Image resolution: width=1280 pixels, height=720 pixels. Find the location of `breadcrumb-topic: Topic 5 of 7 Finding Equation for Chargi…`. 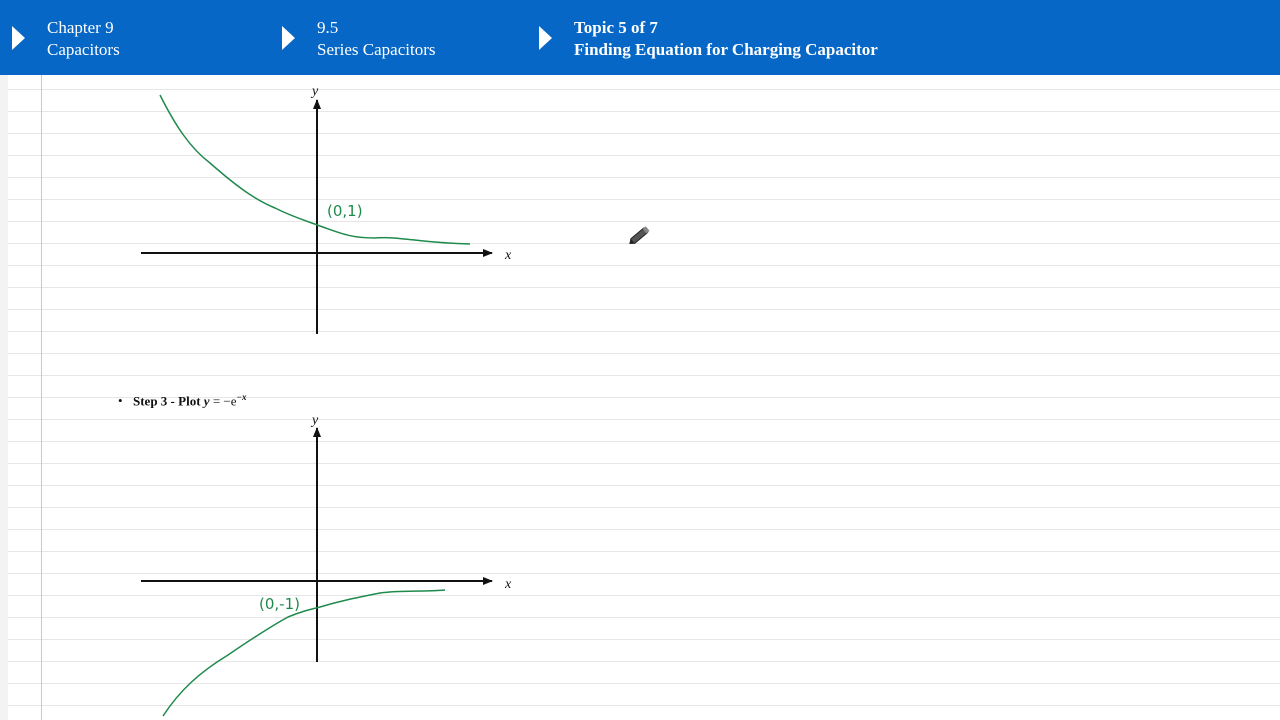

breadcrumb-topic: Topic 5 of 7 Finding Equation for Chargi… is located at coordinates (708, 39).